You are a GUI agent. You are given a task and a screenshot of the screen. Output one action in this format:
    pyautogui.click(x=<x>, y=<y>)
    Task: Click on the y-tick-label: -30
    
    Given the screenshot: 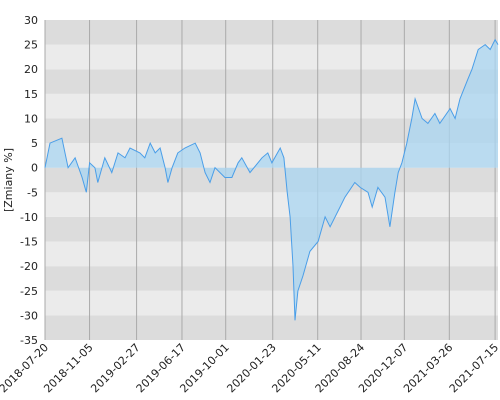 What is the action you would take?
    pyautogui.click(x=29, y=315)
    